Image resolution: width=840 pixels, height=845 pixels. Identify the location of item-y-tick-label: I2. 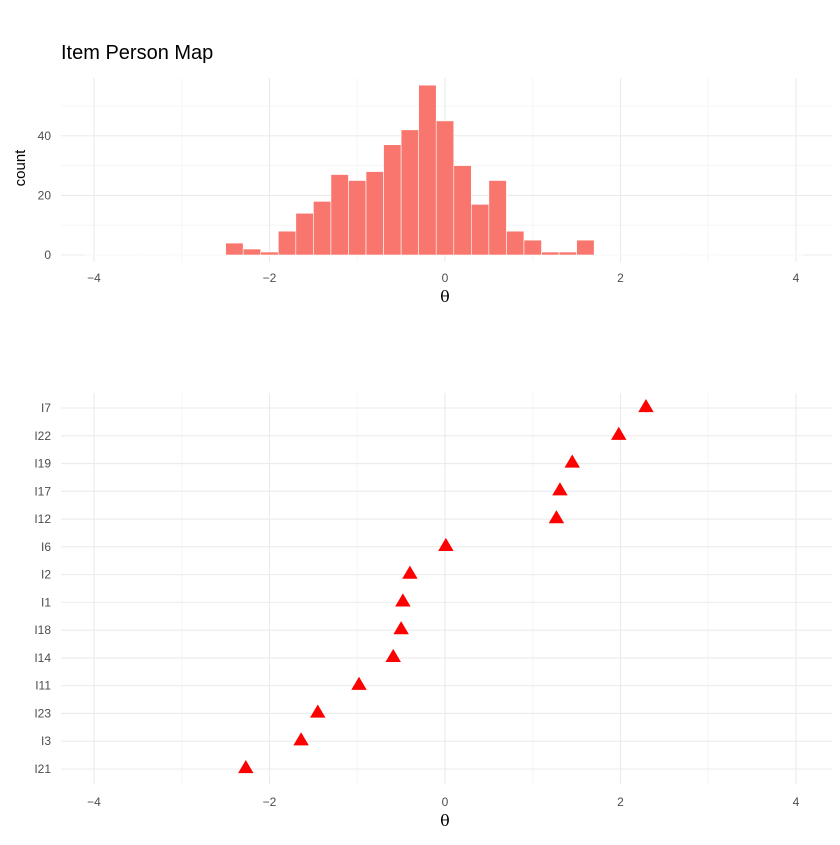
(46, 575).